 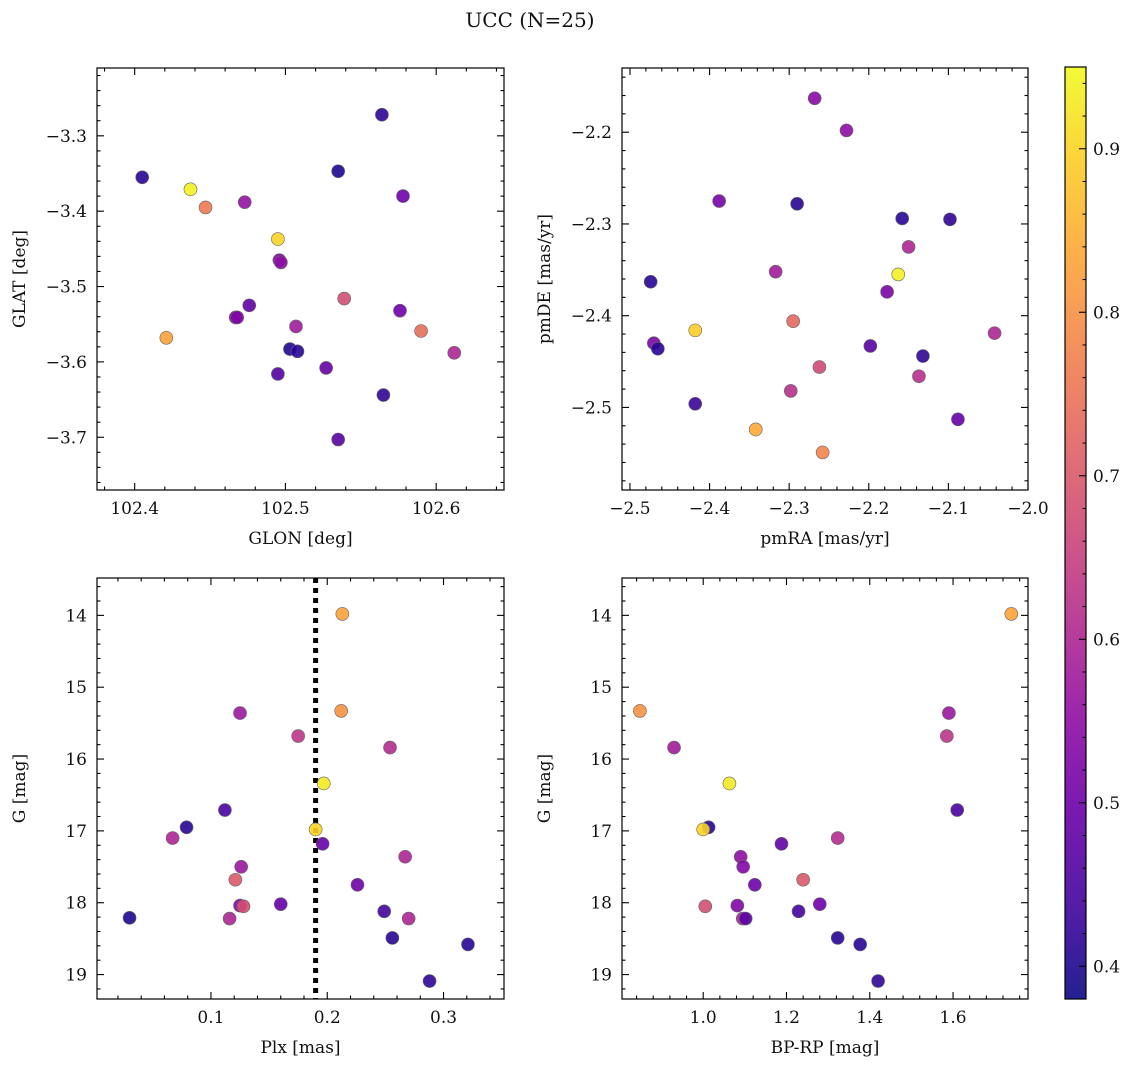 I want to click on x-tick-label: 1.4, so click(x=869, y=1018).